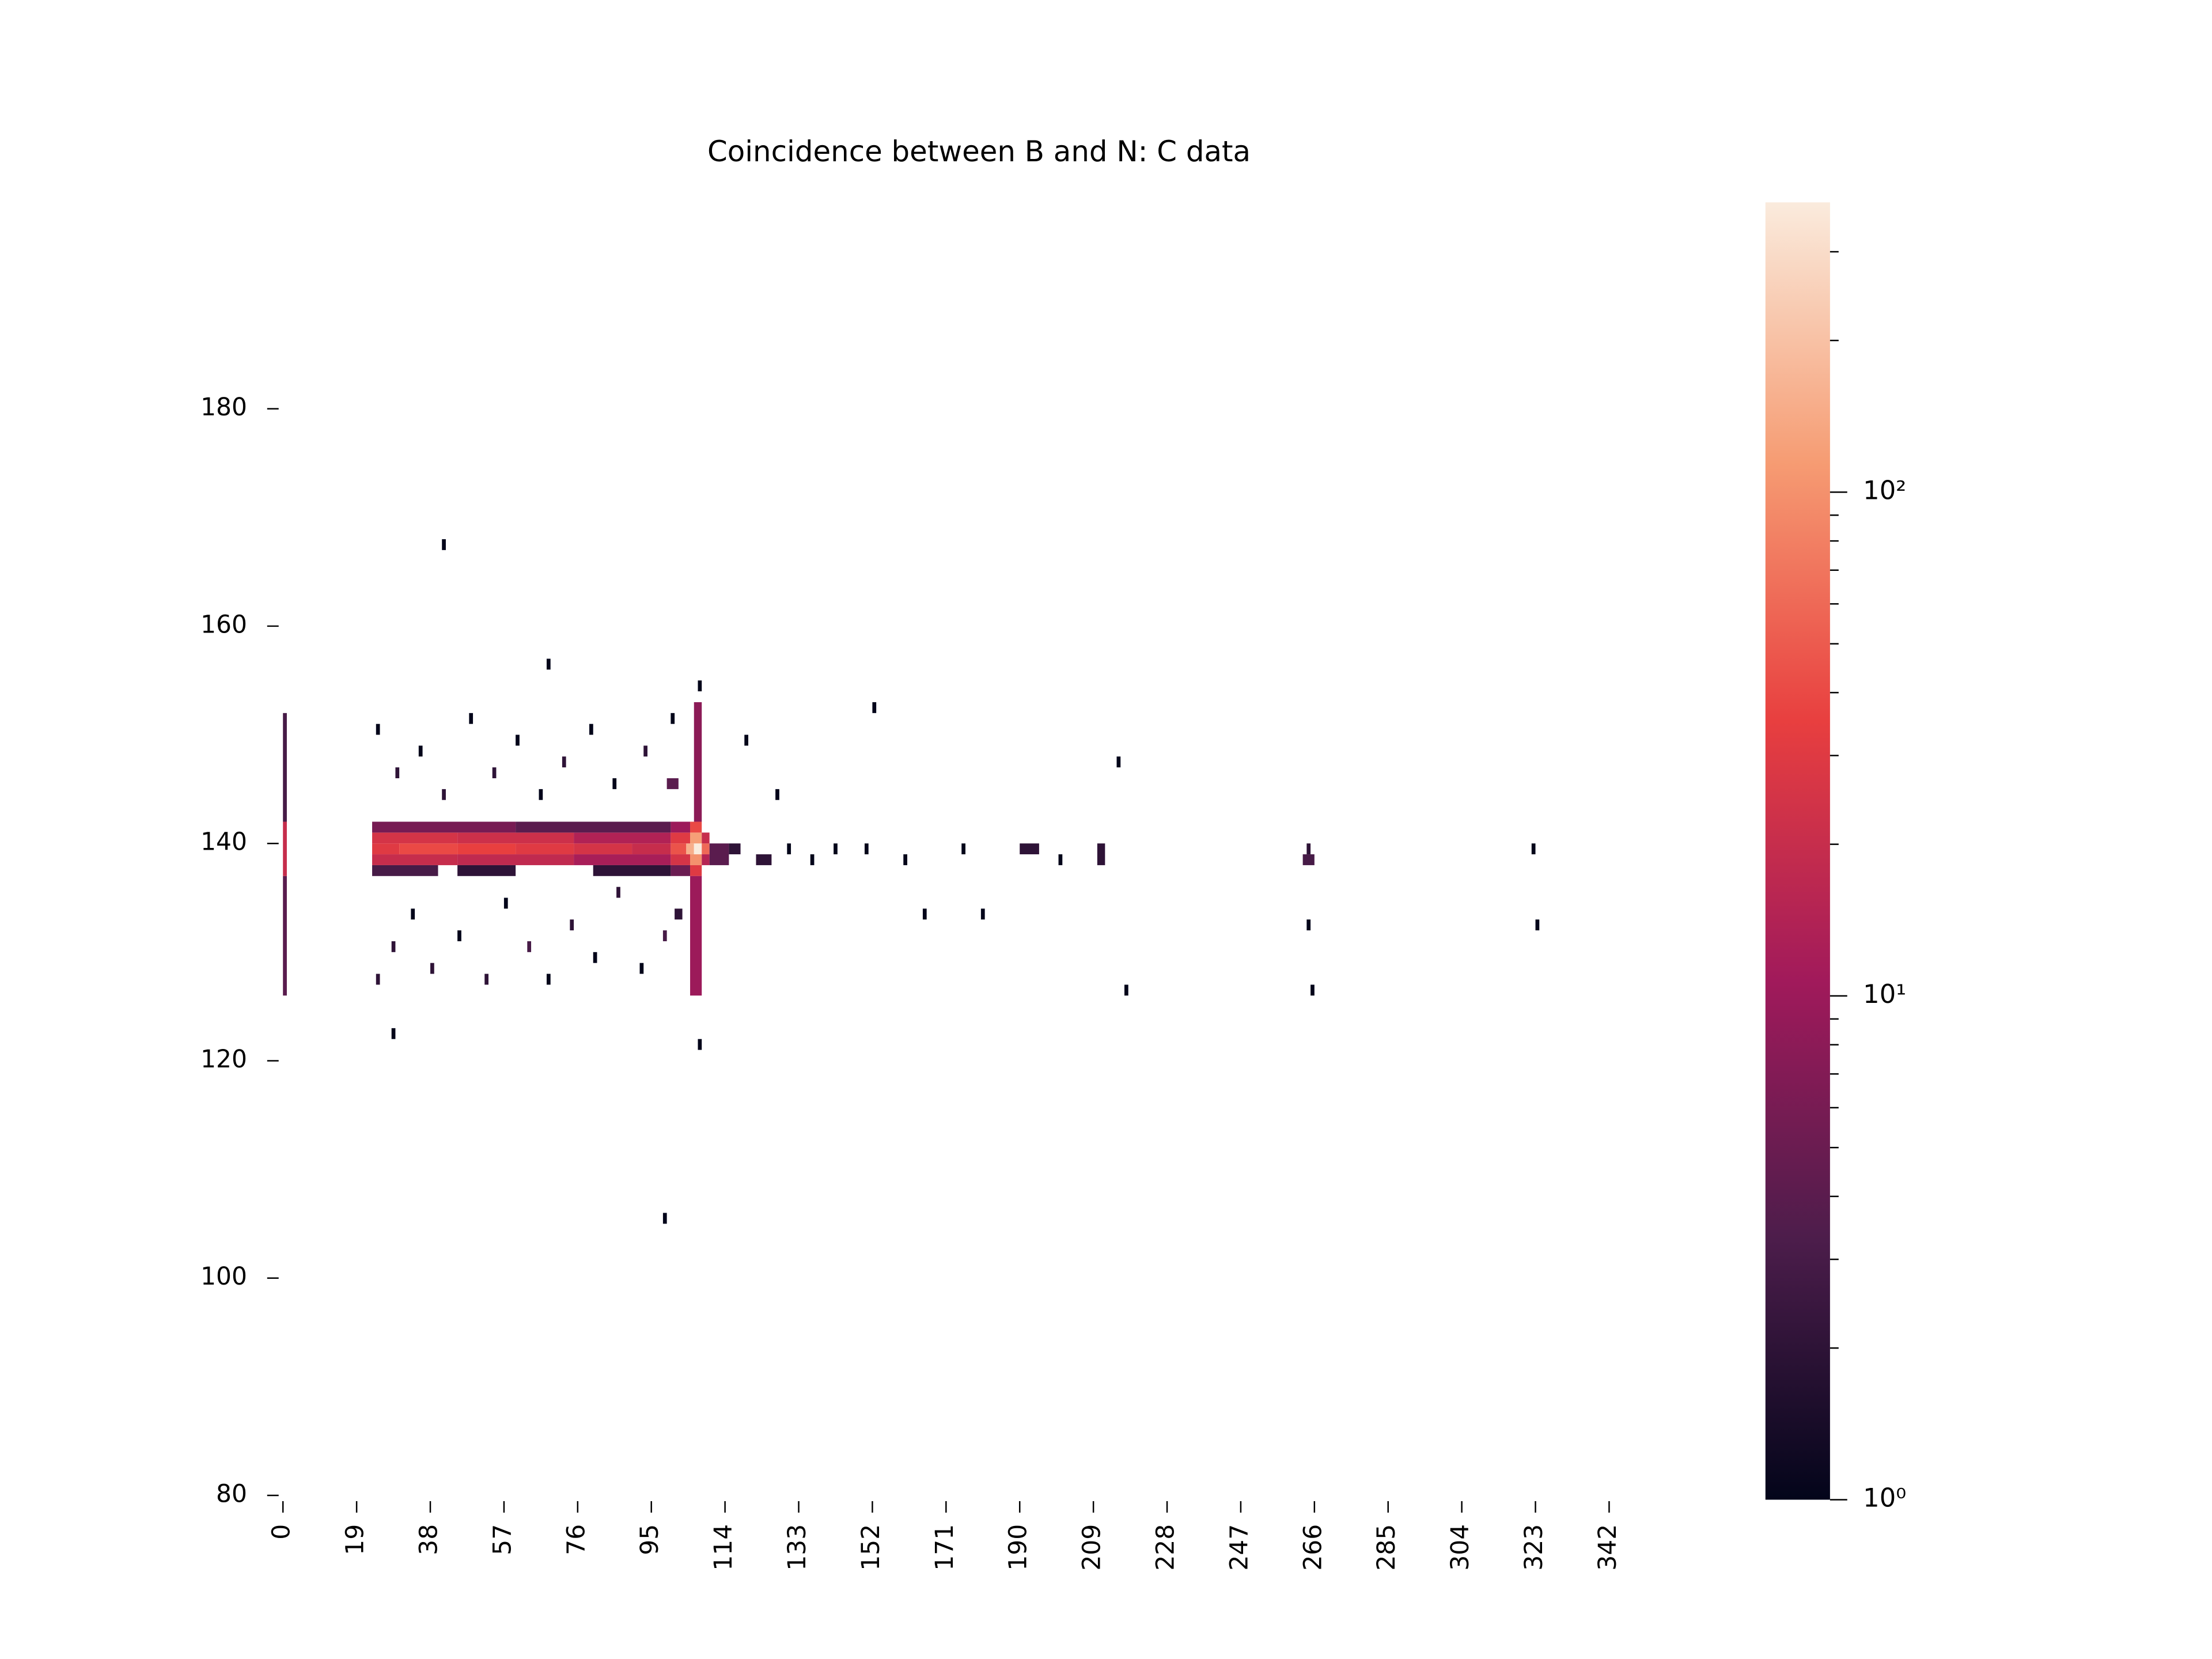 This screenshot has width=2212, height=1659. Describe the element at coordinates (502, 1539) in the screenshot. I see `x-tick-label: 57` at that location.